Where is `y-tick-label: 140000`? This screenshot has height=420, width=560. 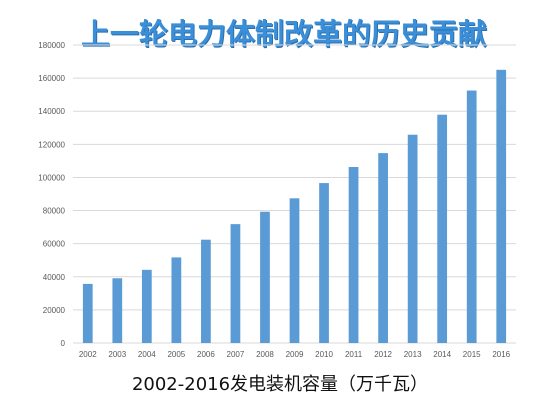
y-tick-label: 140000 is located at coordinates (51, 111).